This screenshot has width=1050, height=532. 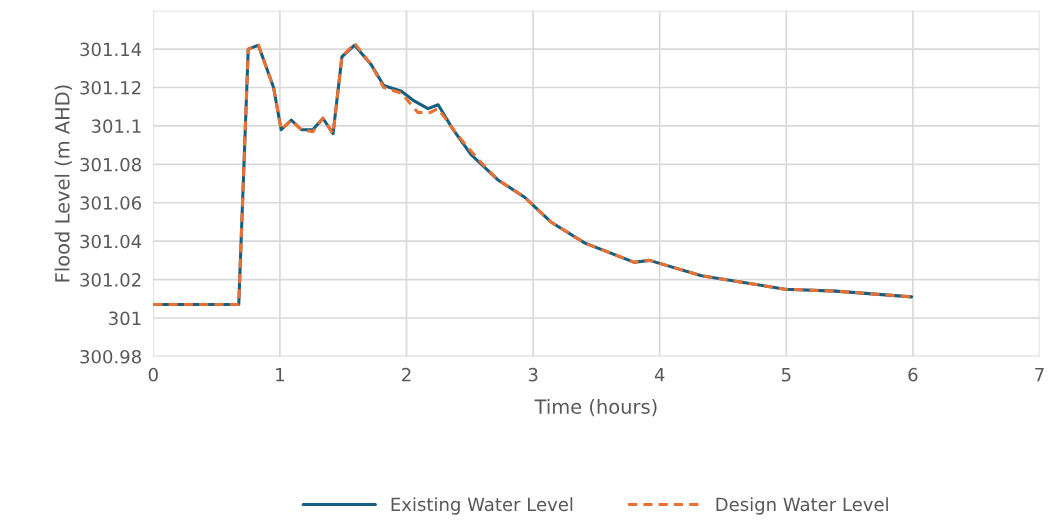 I want to click on x-tick-label: 3, so click(x=533, y=374).